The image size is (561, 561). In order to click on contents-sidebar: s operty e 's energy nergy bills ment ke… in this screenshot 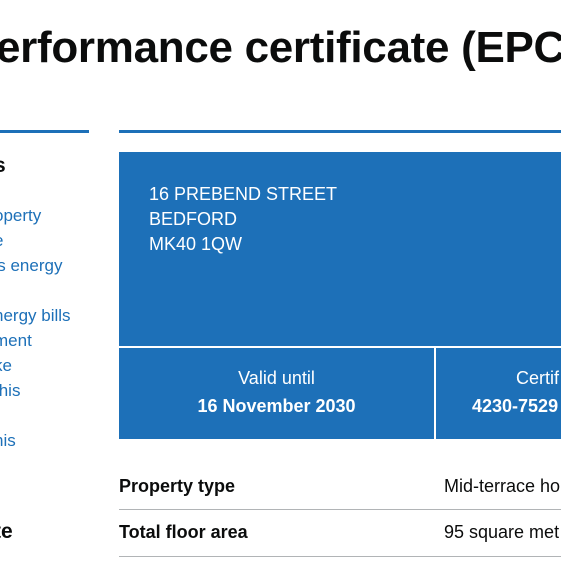, I will do `click(44, 345)`.